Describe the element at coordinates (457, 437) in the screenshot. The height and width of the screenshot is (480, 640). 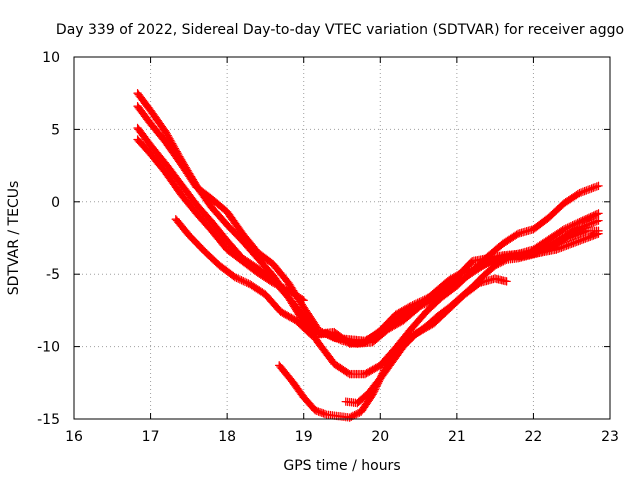
I see `x-tick-label: 21` at that location.